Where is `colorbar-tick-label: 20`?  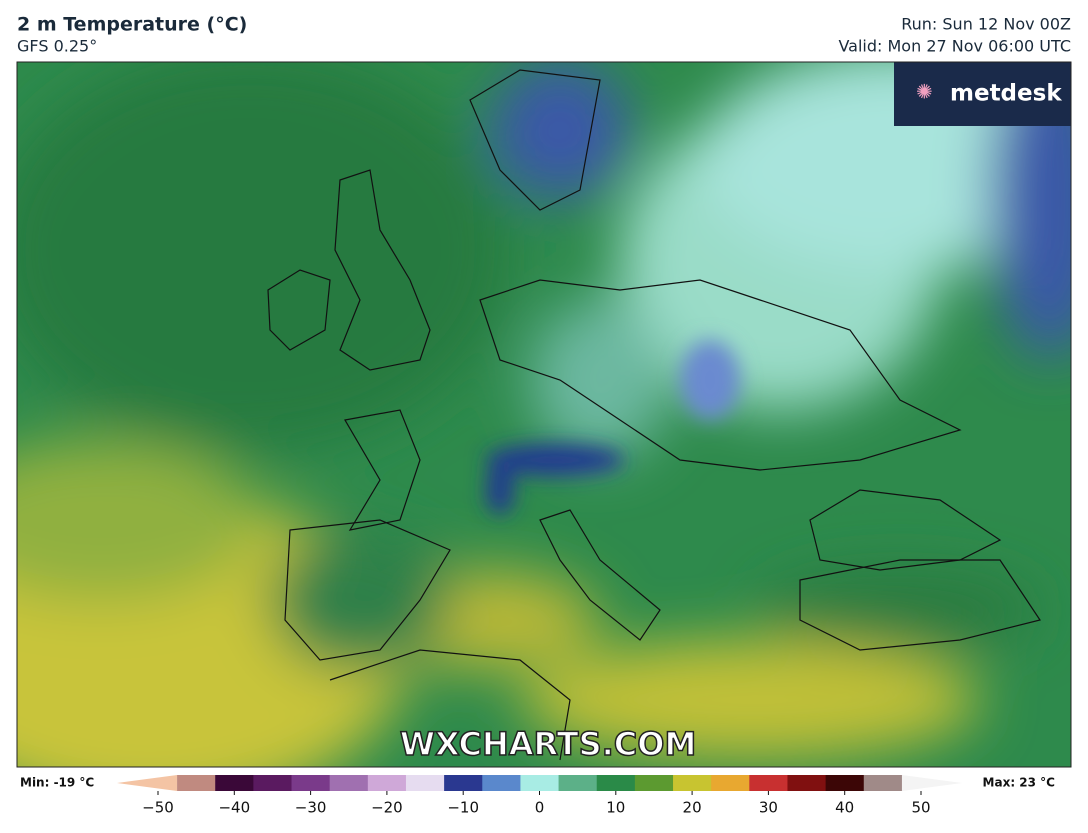 colorbar-tick-label: 20 is located at coordinates (692, 808).